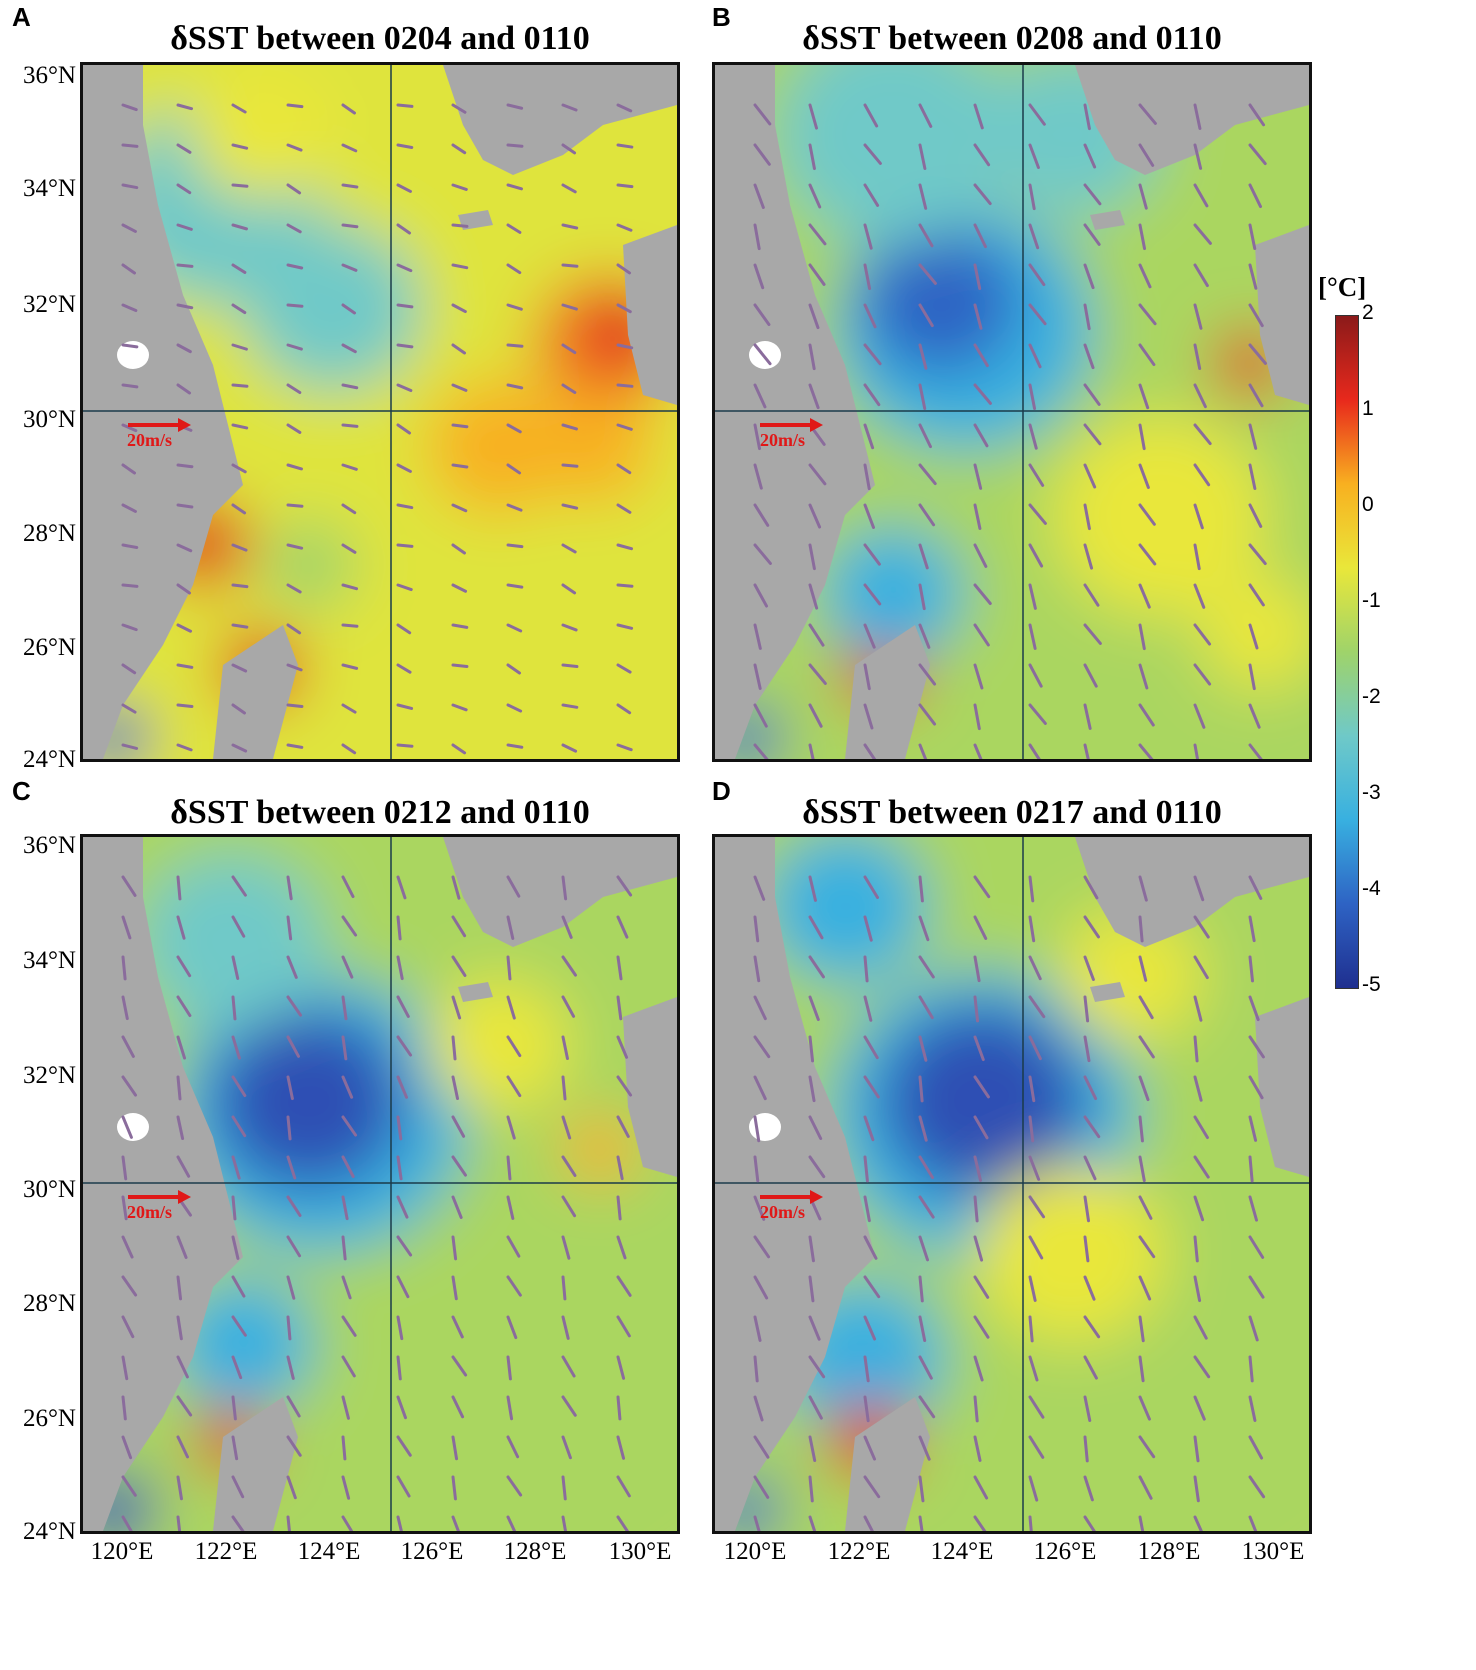 The image size is (1476, 1670). I want to click on colorbar-tick-minus-5: -5, so click(1371, 984).